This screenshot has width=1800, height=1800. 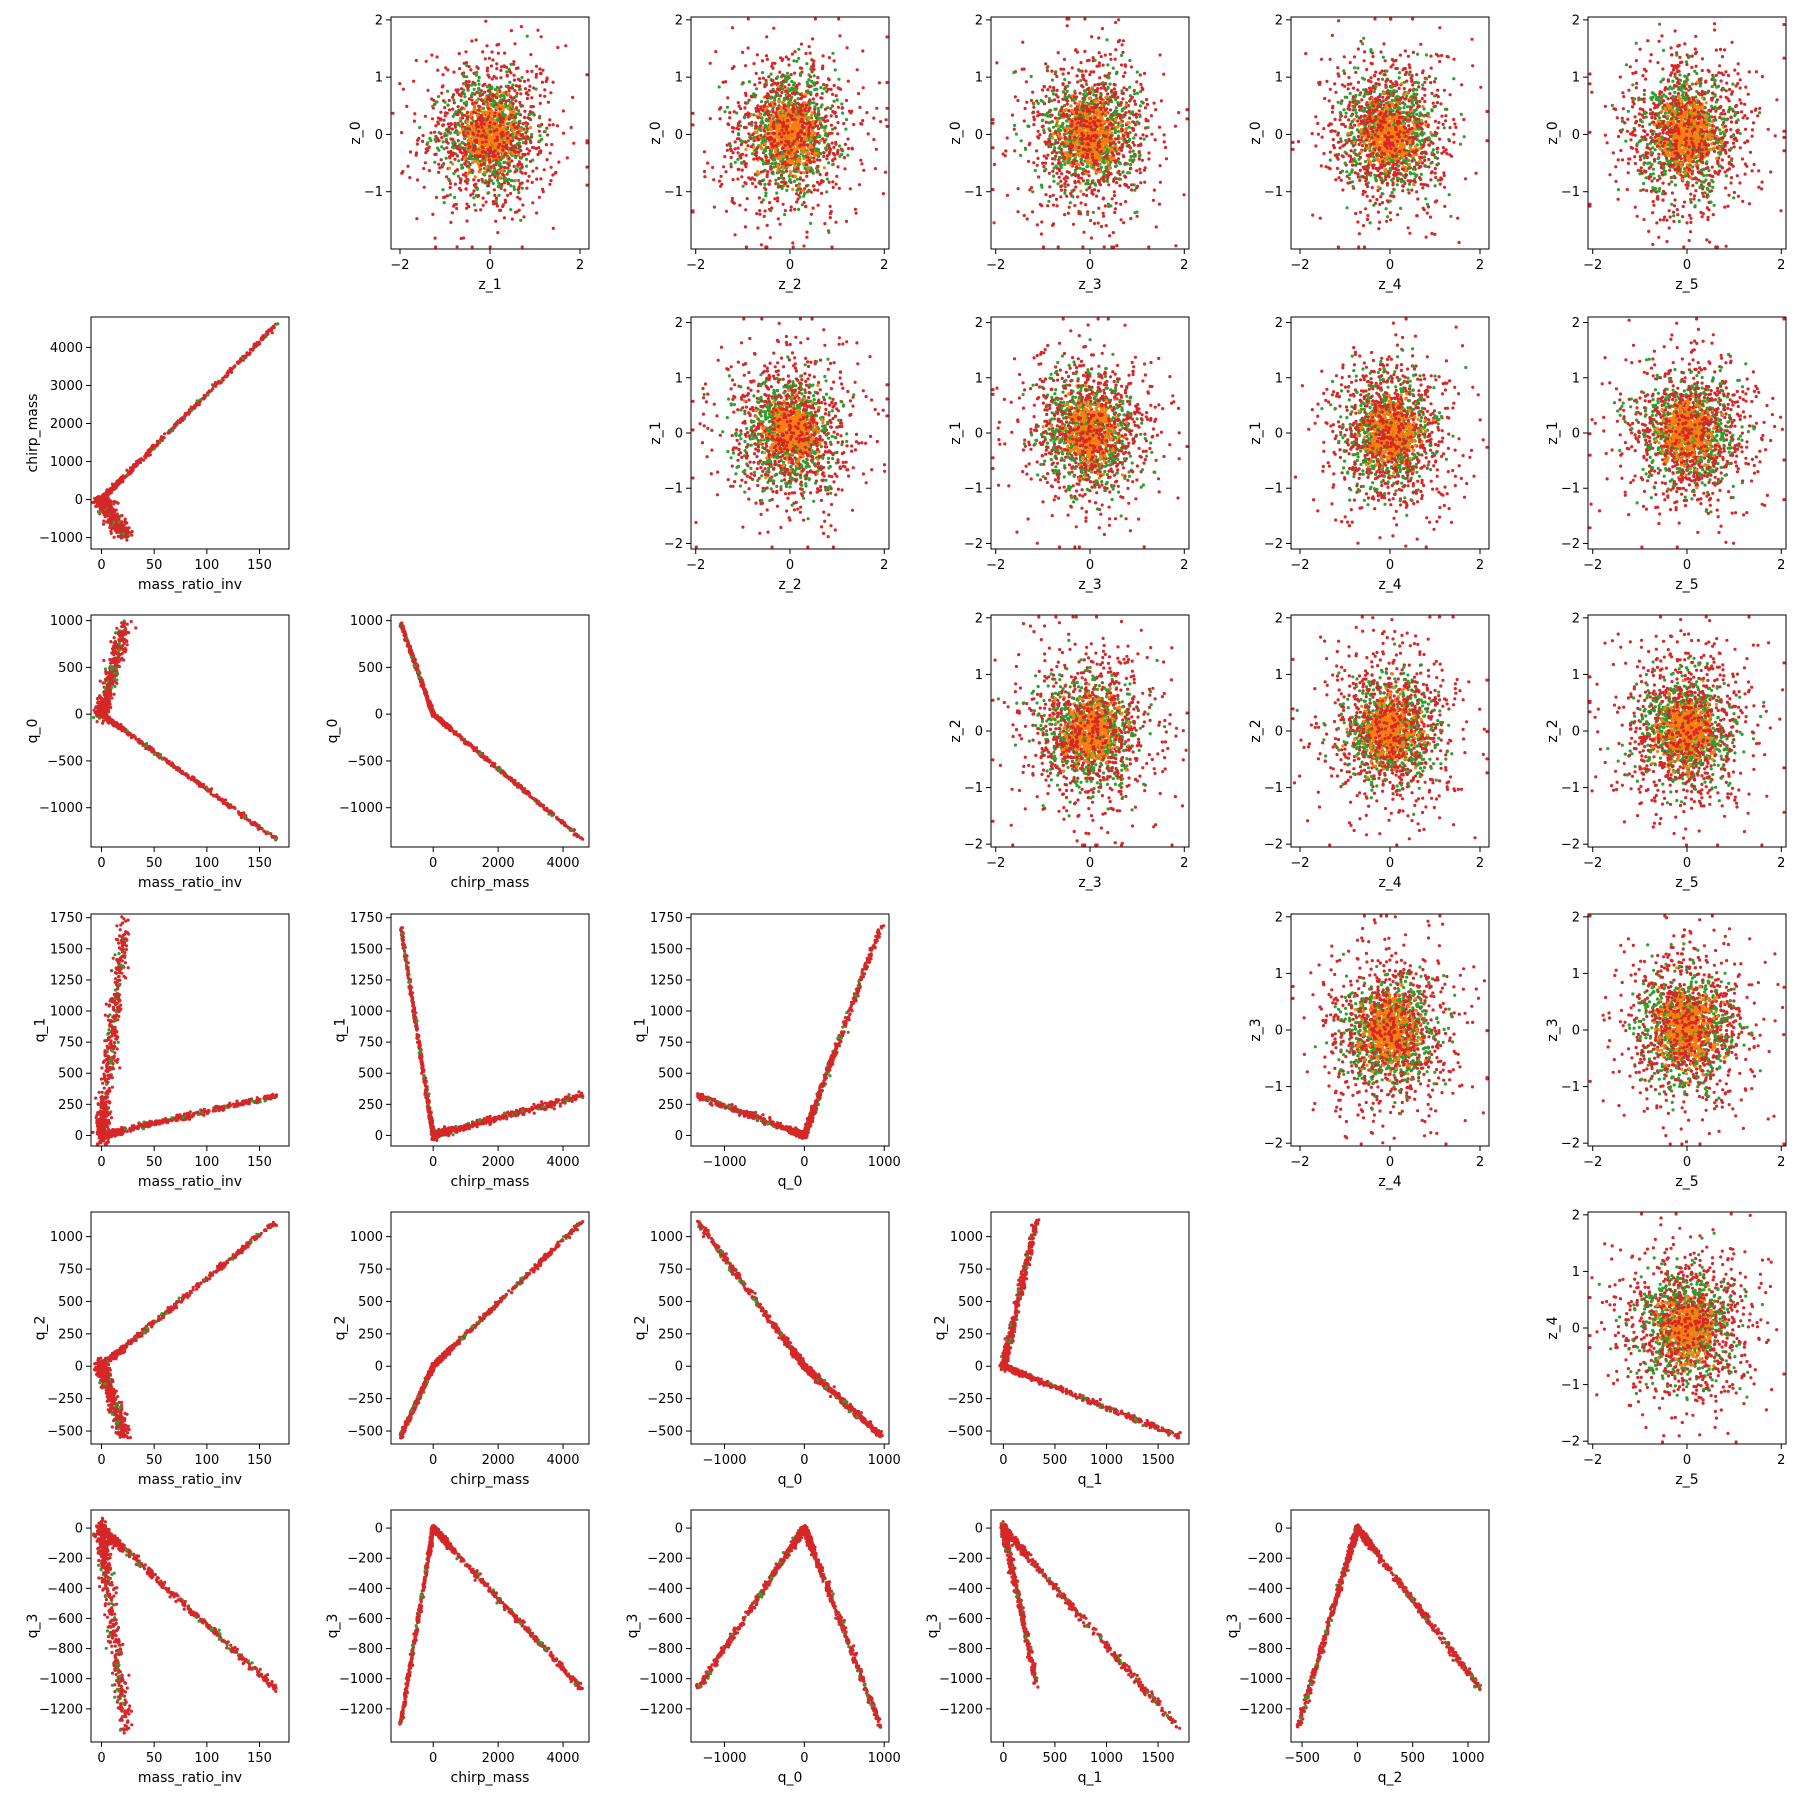 I want to click on scatter-points, so click(x=789, y=132).